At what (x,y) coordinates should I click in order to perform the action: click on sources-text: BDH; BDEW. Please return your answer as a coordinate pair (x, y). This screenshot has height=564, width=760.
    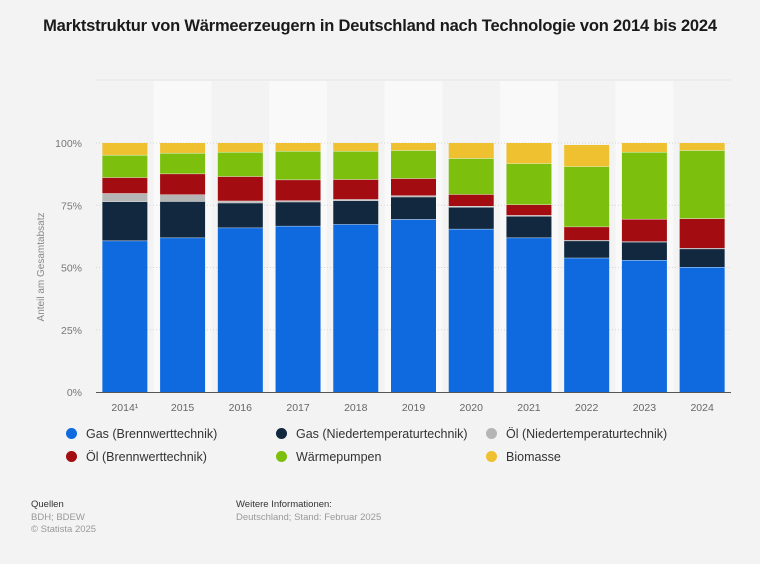
    Looking at the image, I should click on (58, 517).